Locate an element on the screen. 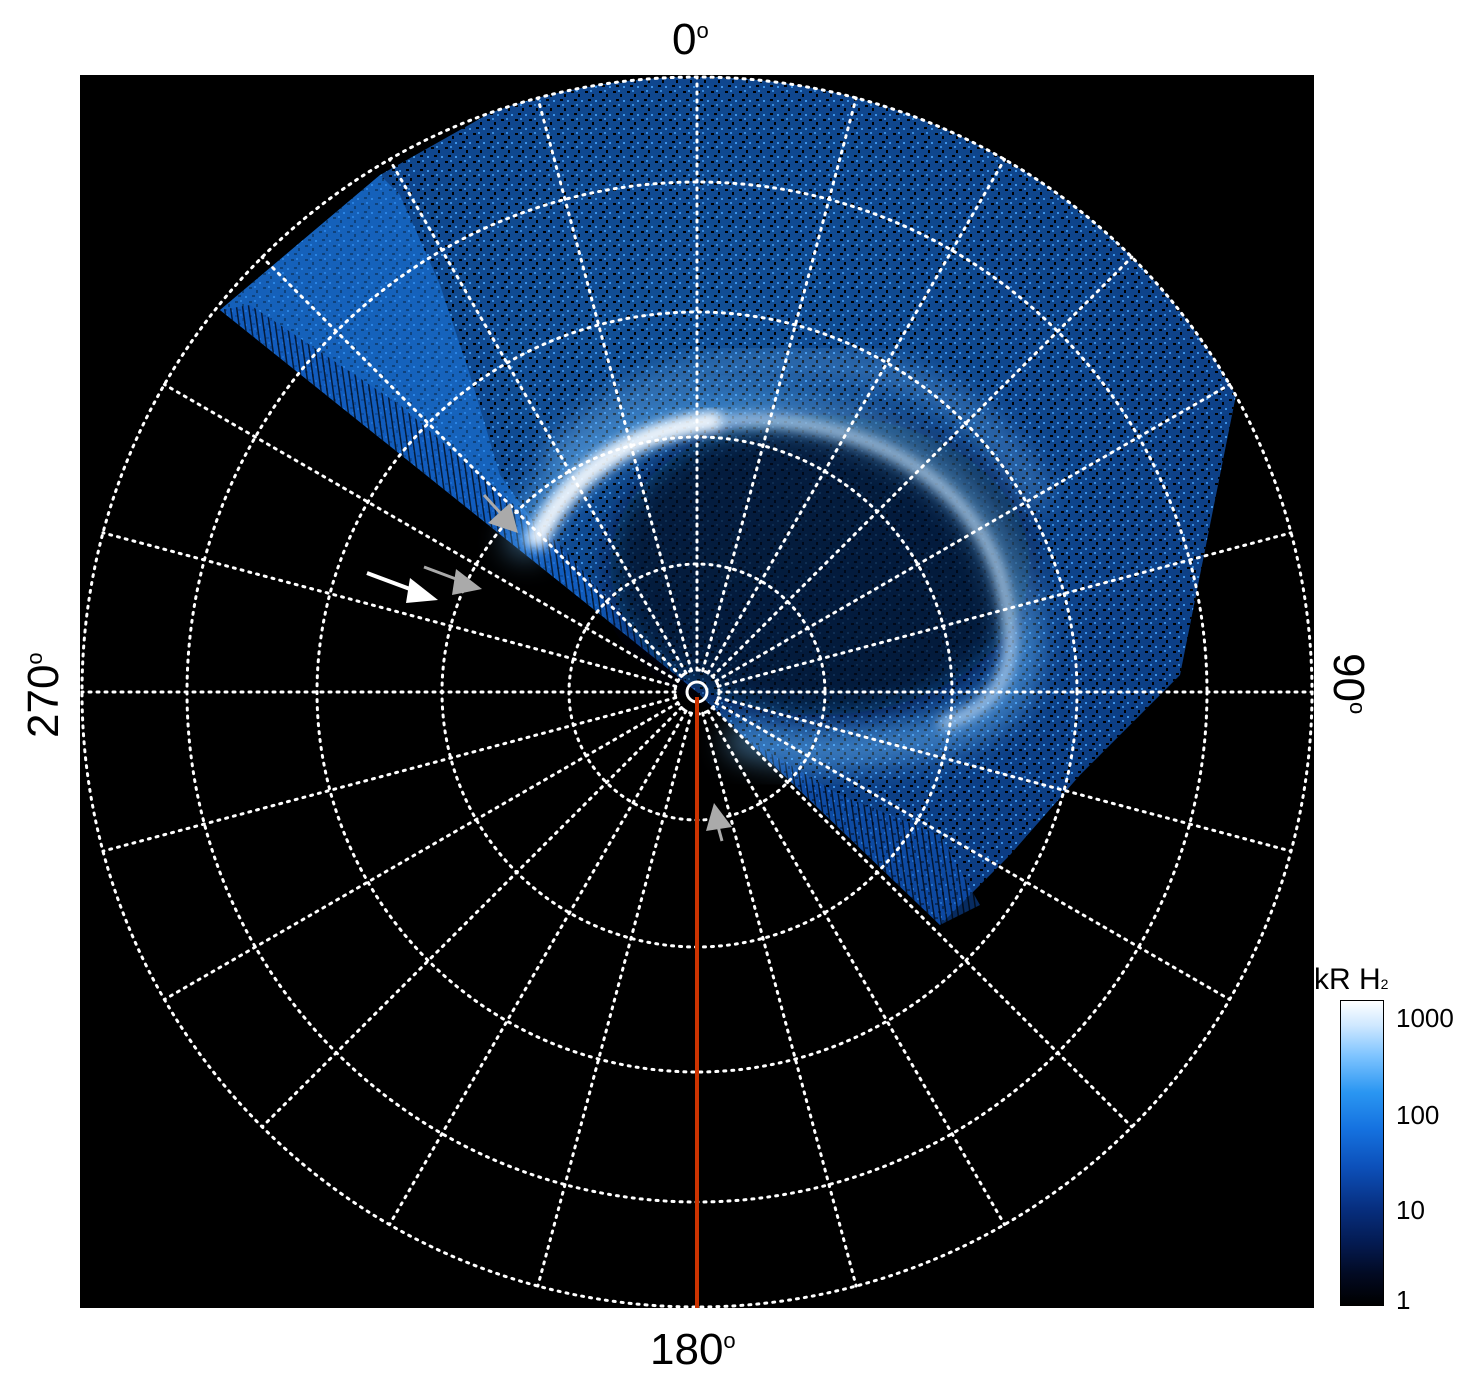 The image size is (1481, 1384). arrow-white is located at coordinates (402, 587).